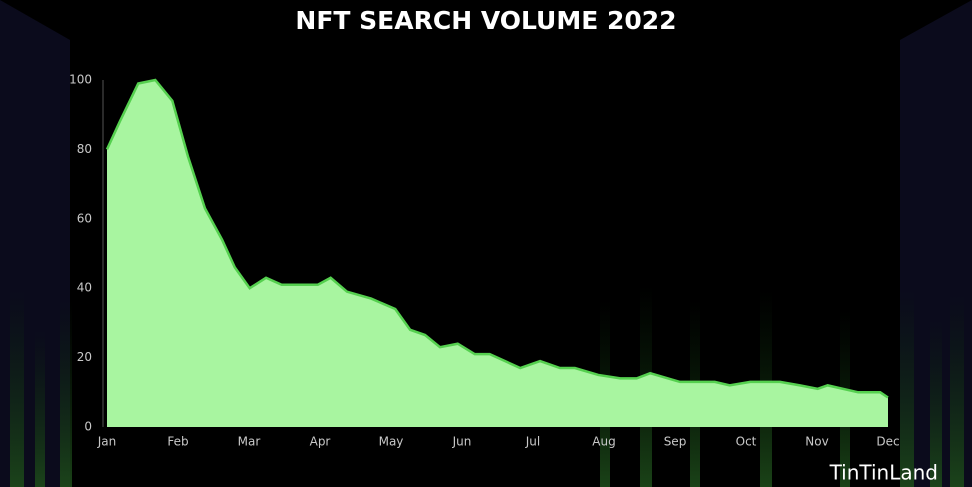 The image size is (972, 487). I want to click on x-tick-label: Sep, so click(675, 442).